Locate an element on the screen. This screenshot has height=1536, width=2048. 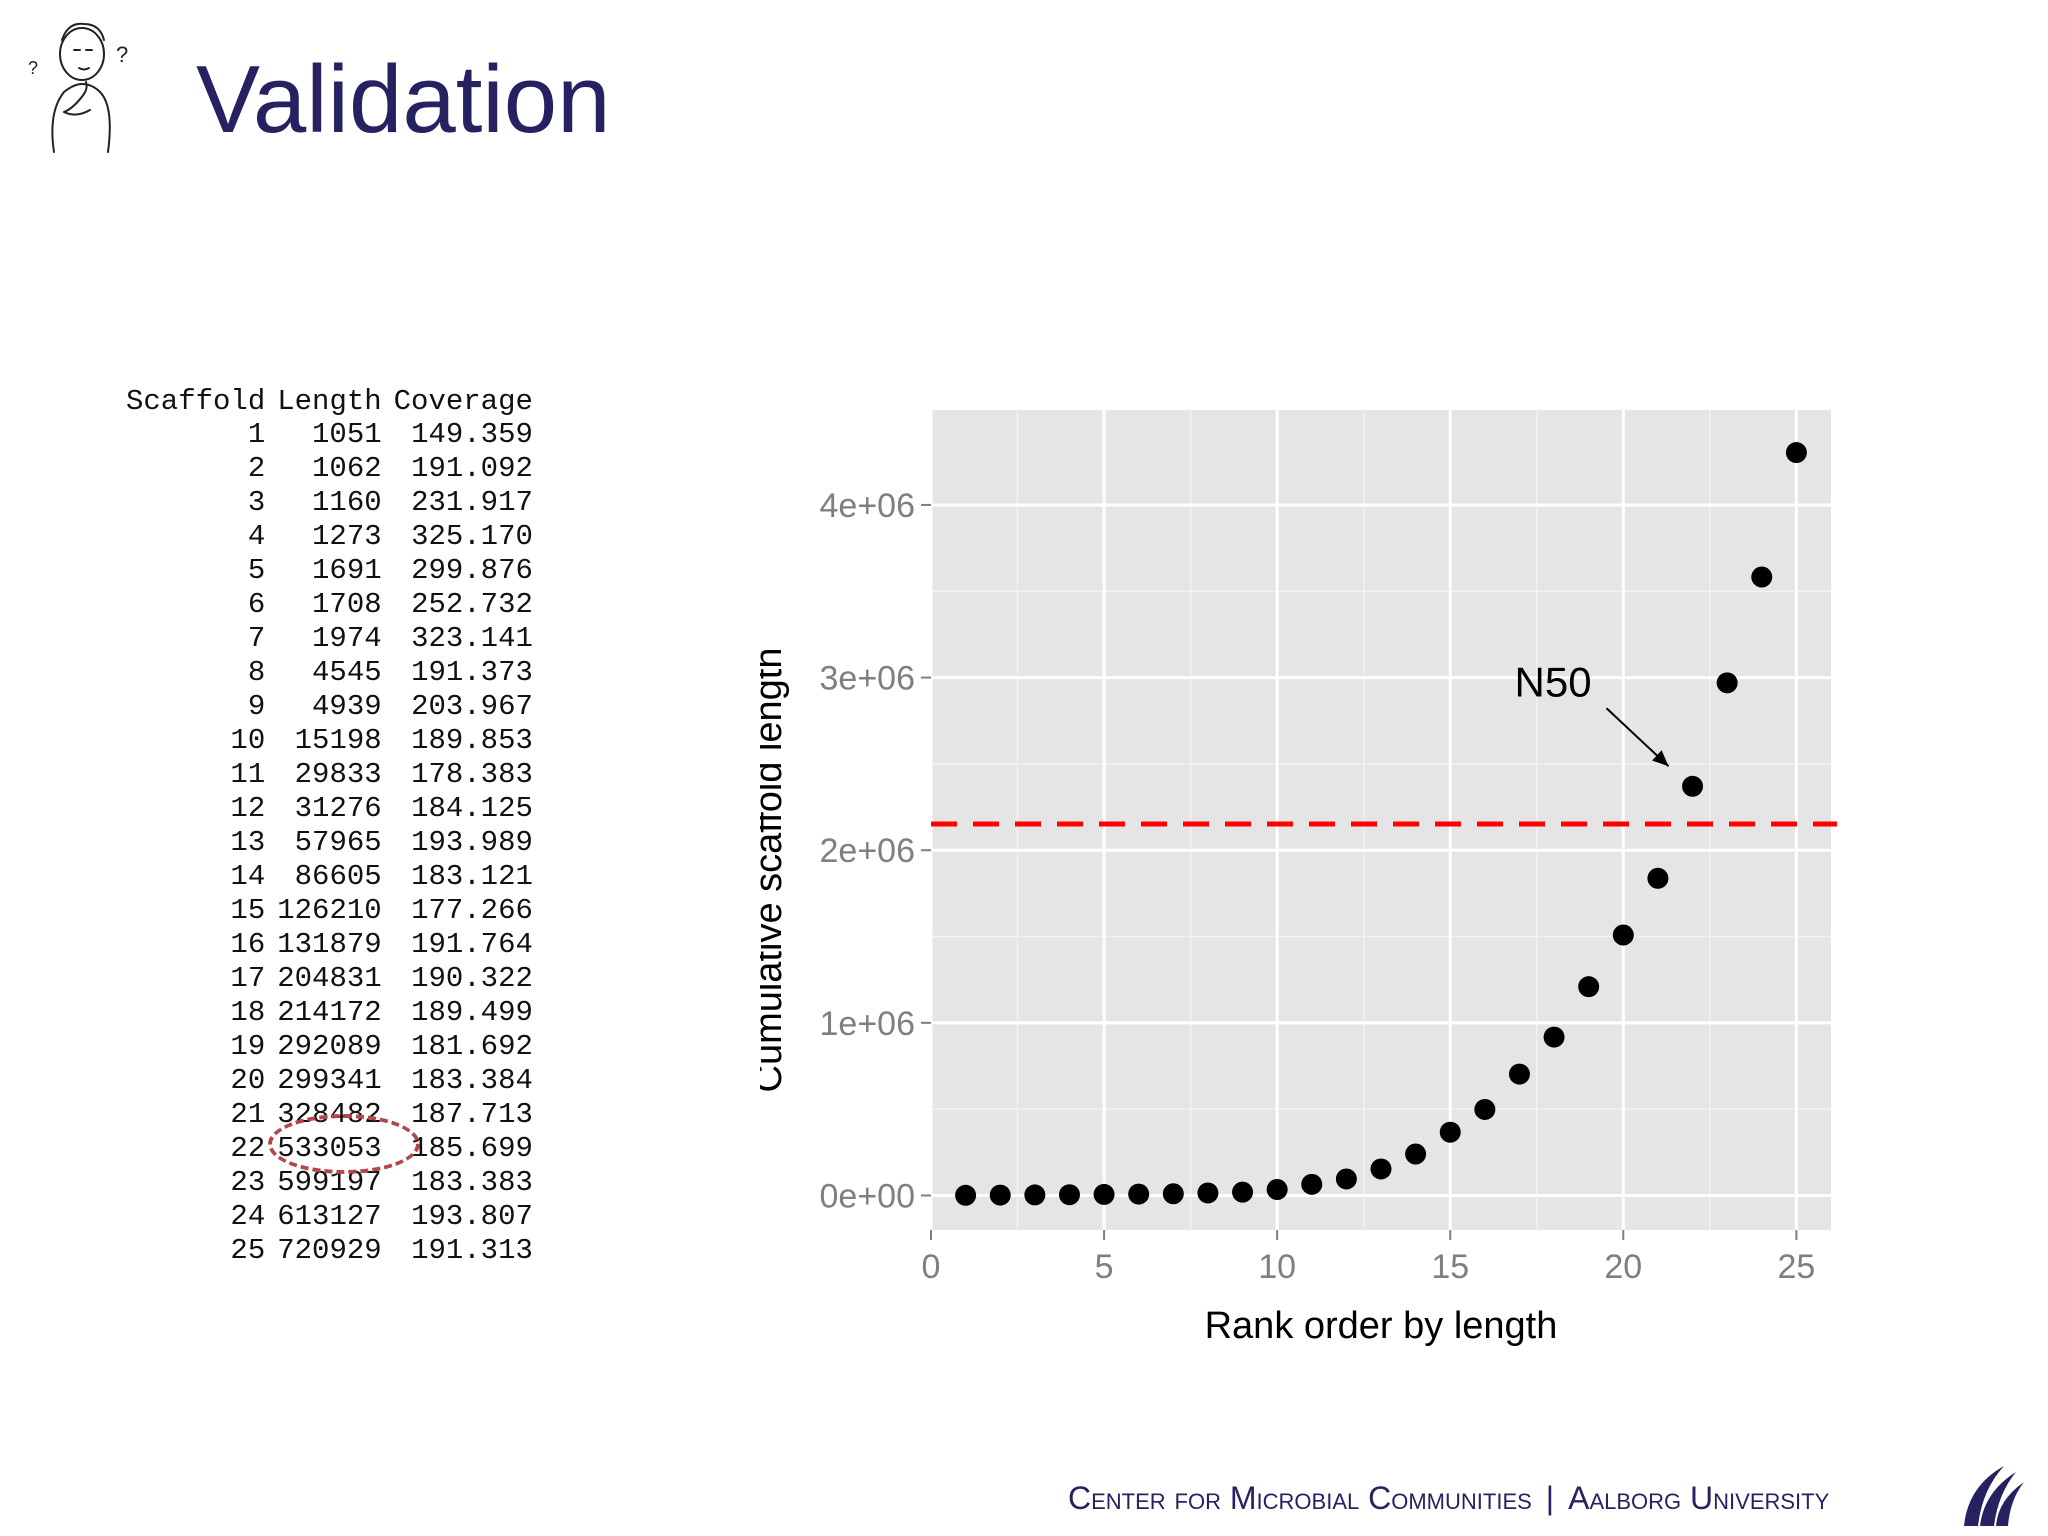
table-row: 13 57965 193.989 is located at coordinates (329, 843).